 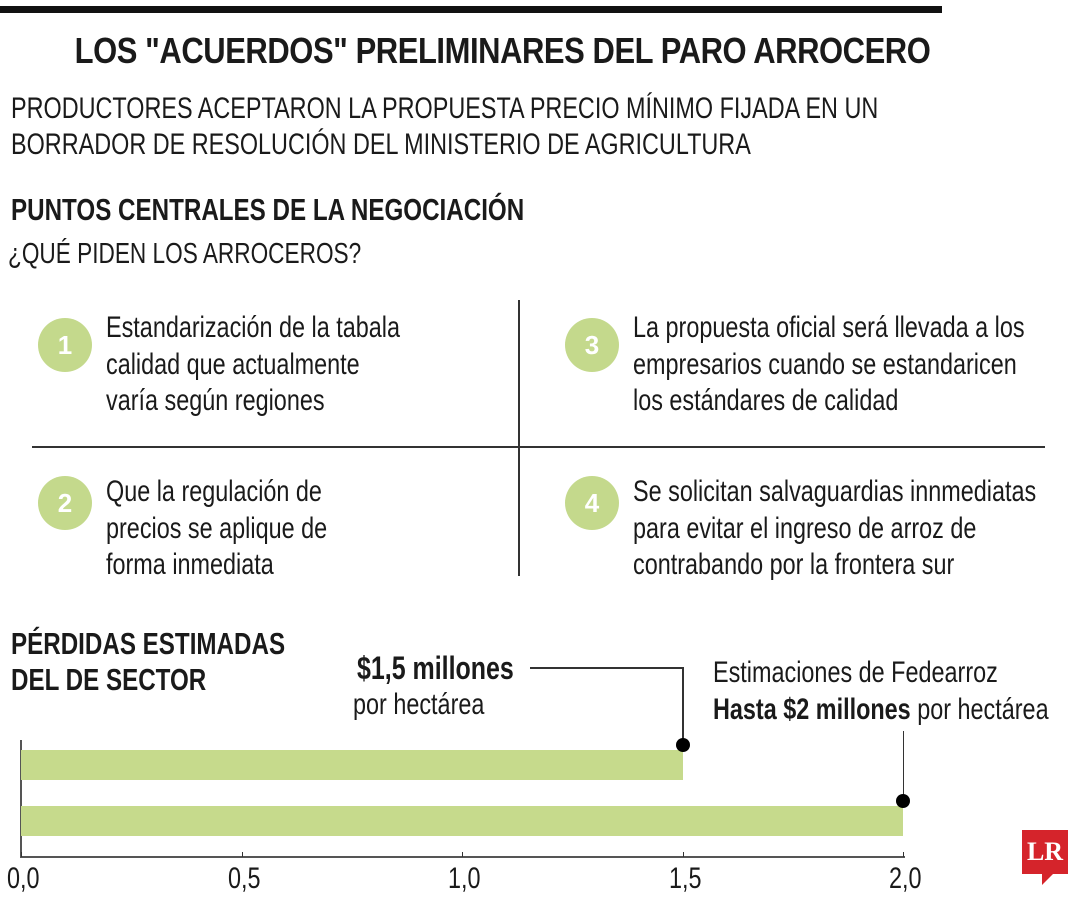 What do you see at coordinates (855, 672) in the screenshot?
I see `annotation-2-source: Estimaciones de Fedearroz` at bounding box center [855, 672].